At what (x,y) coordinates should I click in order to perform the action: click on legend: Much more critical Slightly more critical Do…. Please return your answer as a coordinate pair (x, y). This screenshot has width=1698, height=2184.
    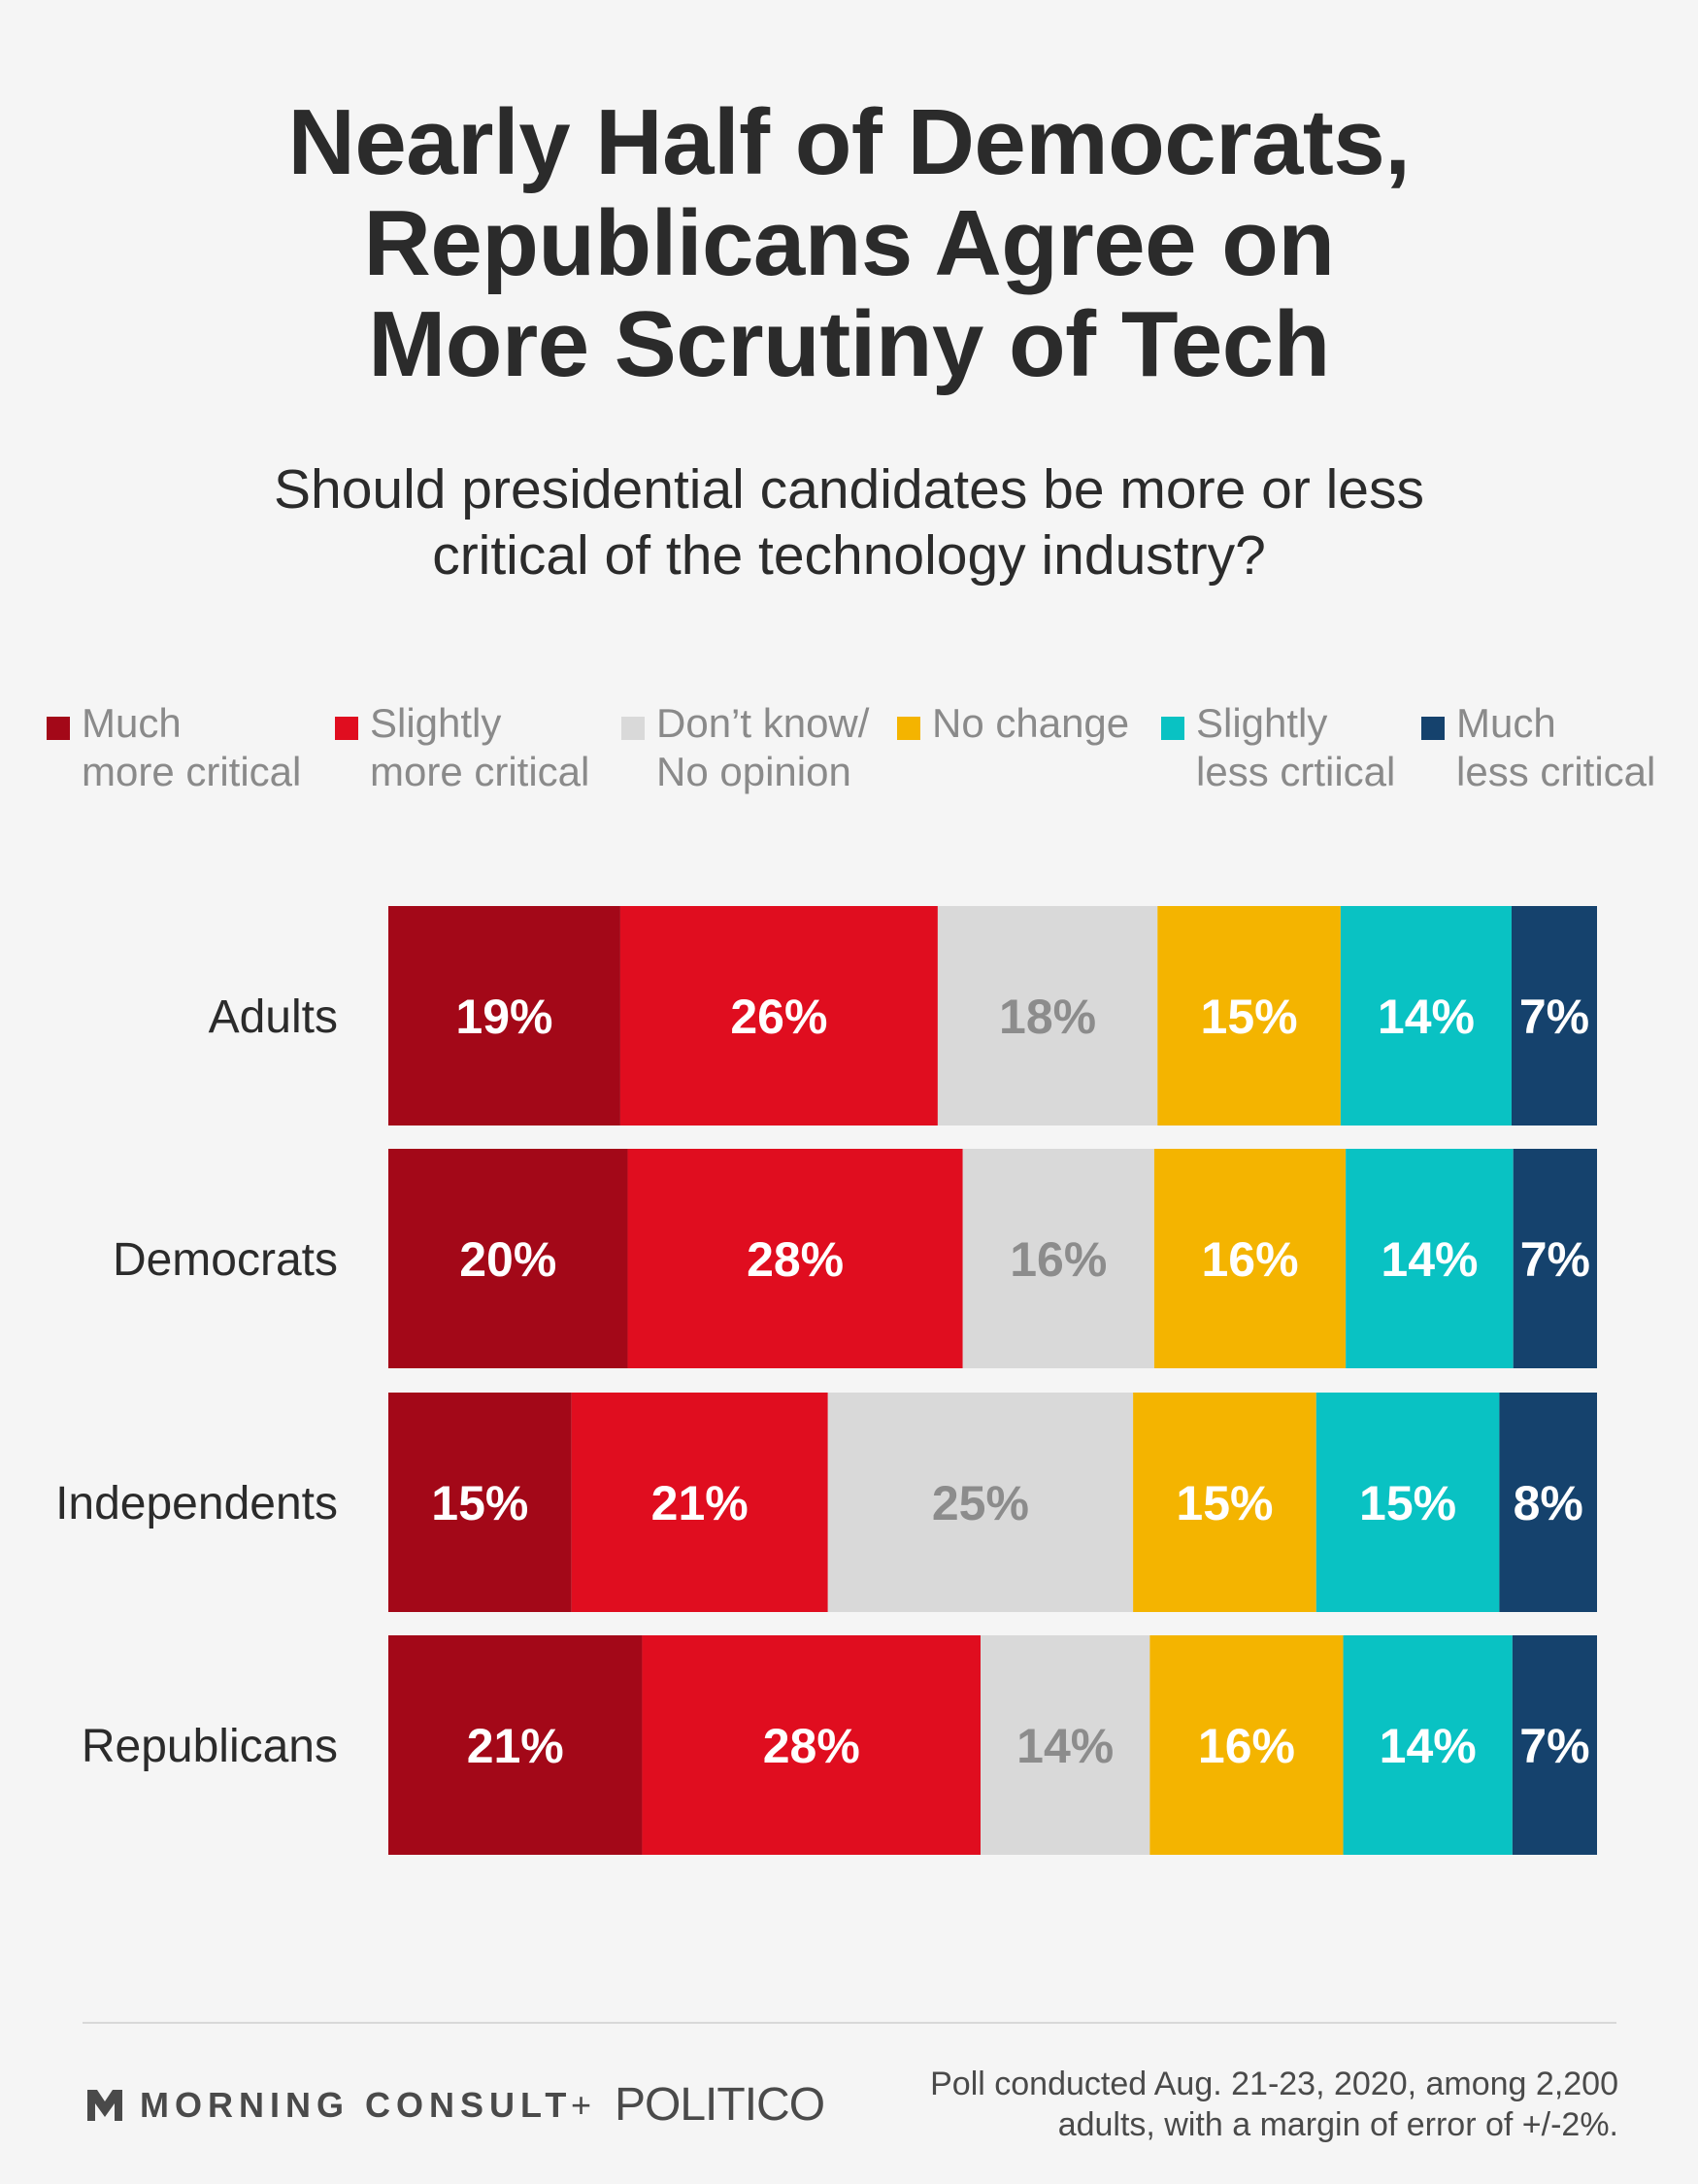
    Looking at the image, I should click on (849, 757).